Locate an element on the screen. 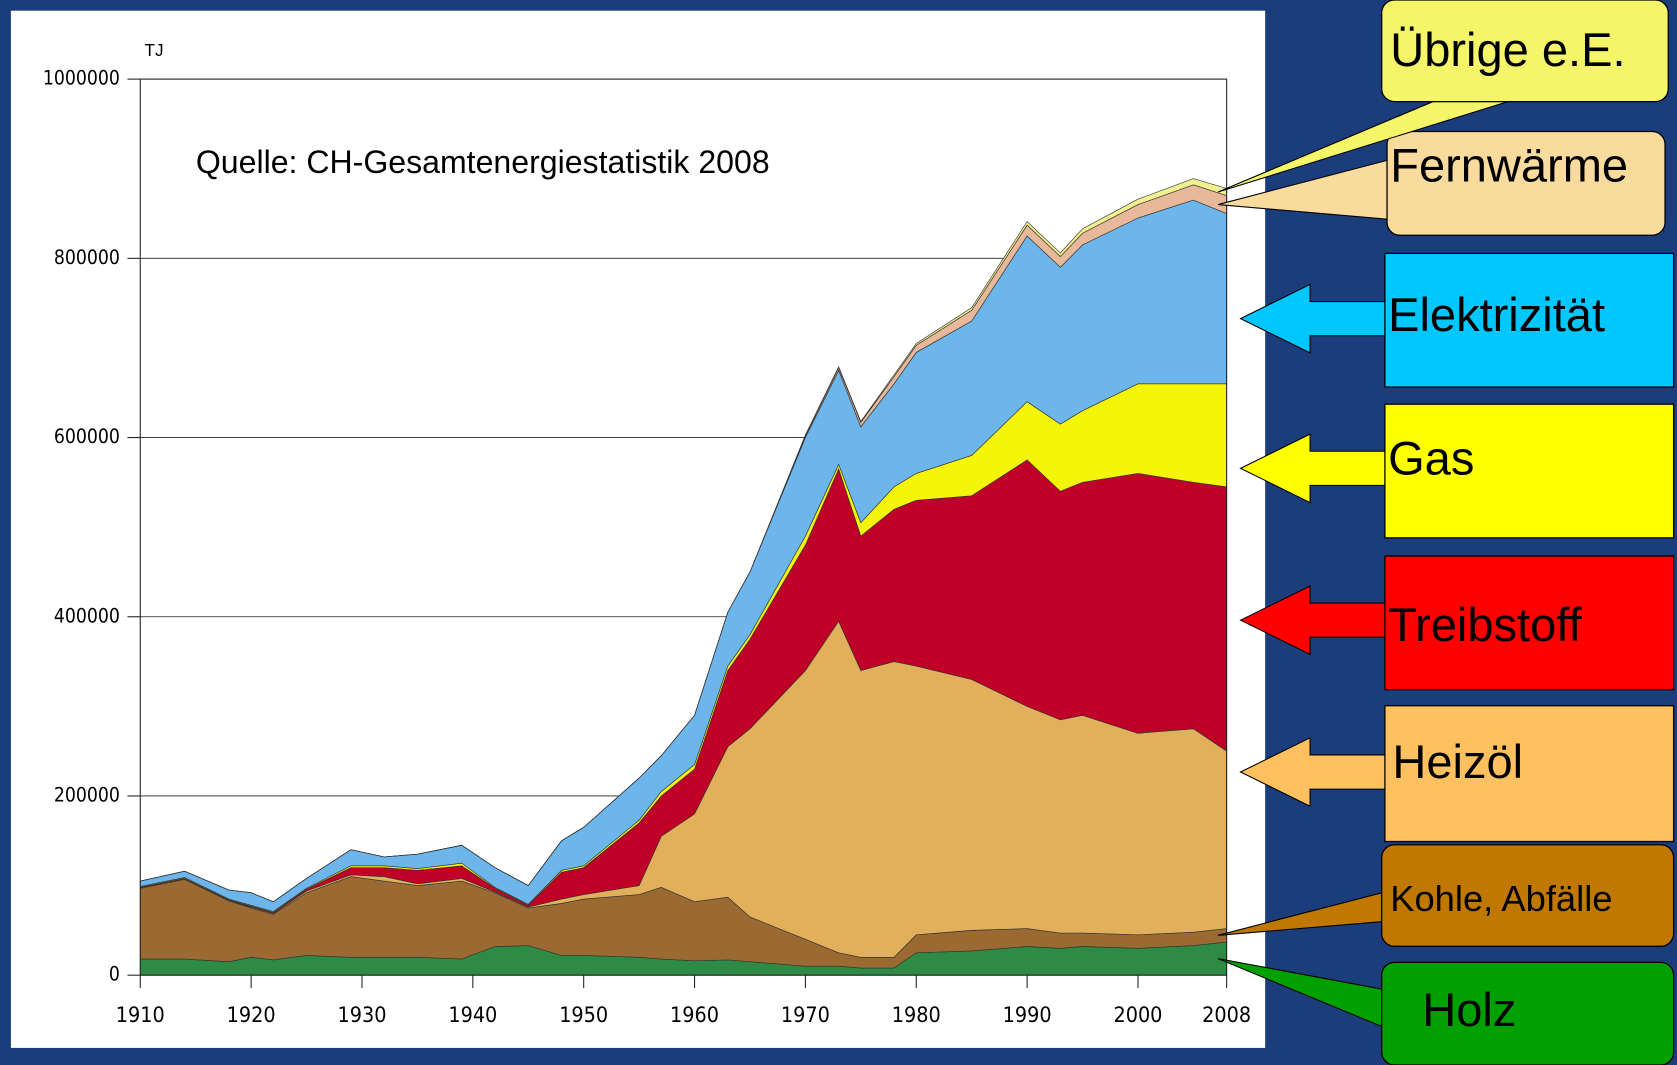 This screenshot has height=1065, width=1677. x-tick-label: 2000 is located at coordinates (1137, 1015).